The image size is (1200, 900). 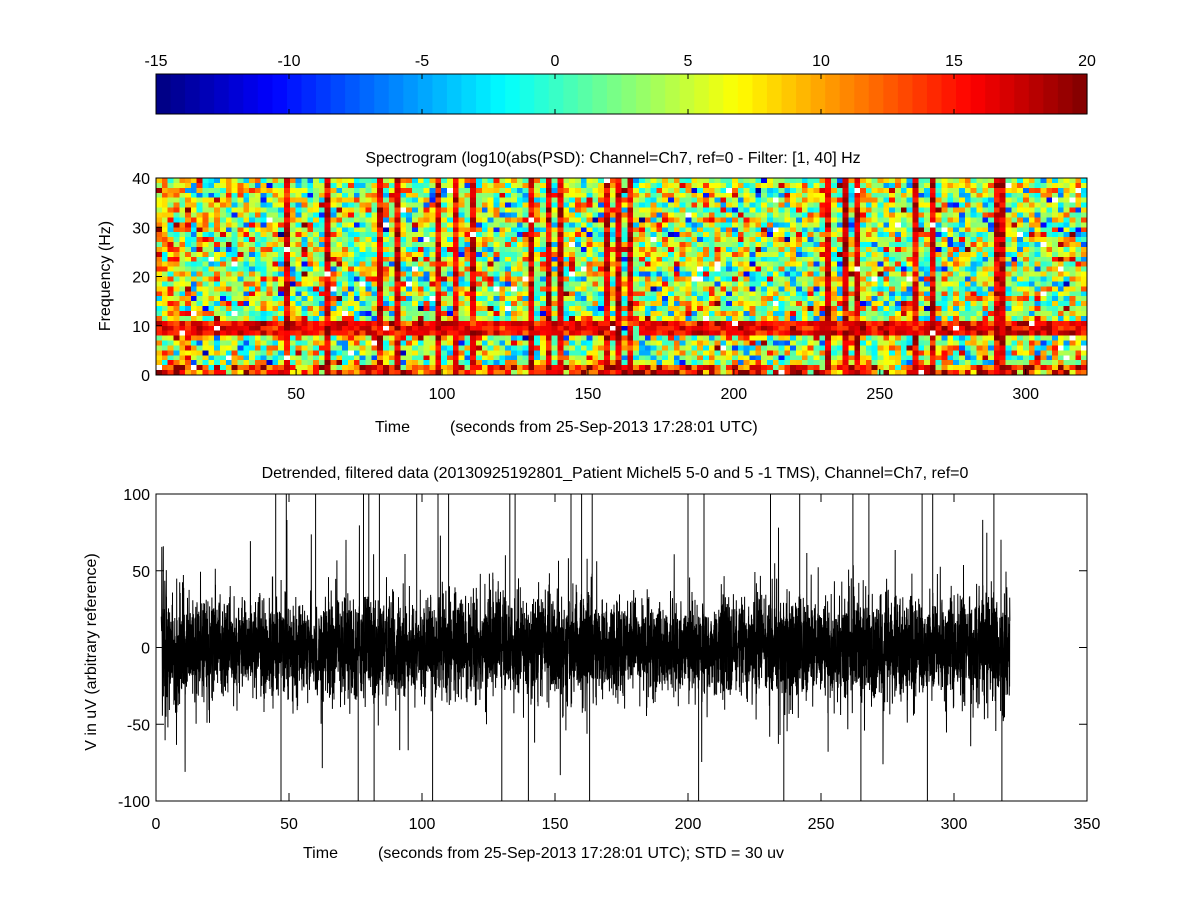 I want to click on timeseries-xtick-label: 100, so click(x=422, y=824).